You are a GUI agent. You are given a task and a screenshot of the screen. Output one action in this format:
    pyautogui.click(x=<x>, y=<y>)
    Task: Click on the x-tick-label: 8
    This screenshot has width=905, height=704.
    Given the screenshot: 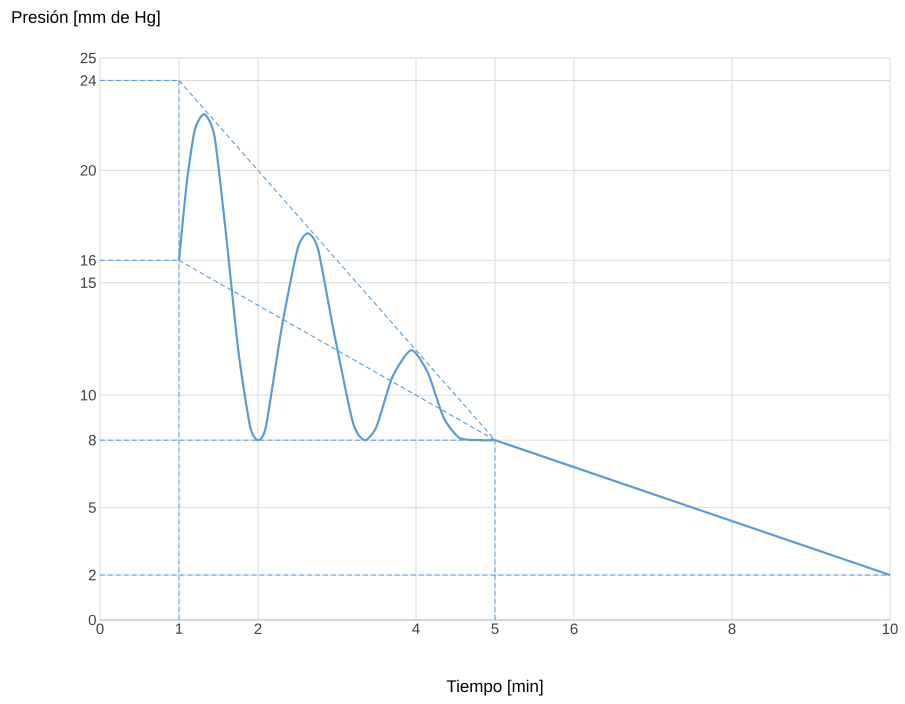 What is the action you would take?
    pyautogui.click(x=732, y=629)
    